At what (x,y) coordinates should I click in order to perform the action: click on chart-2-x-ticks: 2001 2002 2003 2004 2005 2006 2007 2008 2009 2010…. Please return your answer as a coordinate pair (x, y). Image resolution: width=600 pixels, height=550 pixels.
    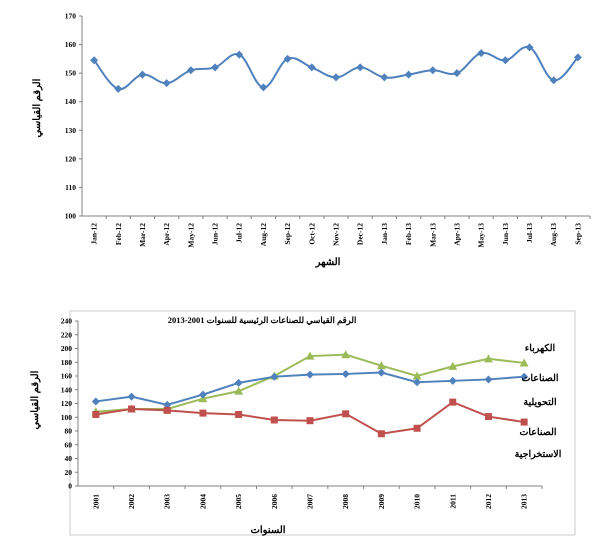
    Looking at the image, I should click on (317, 497).